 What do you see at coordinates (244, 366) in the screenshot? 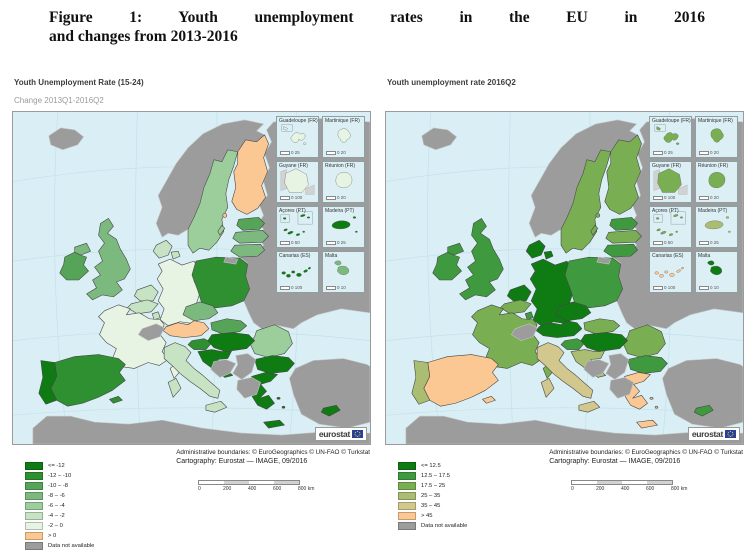
I see `country-rs` at bounding box center [244, 366].